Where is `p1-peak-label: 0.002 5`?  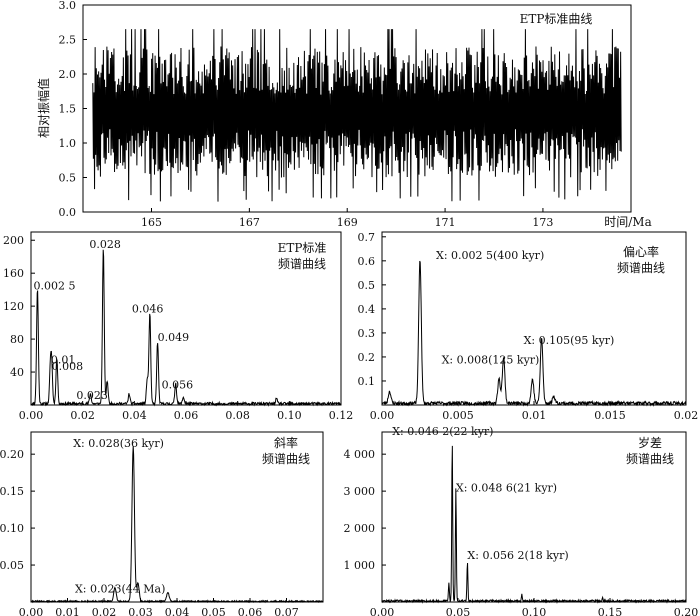 p1-peak-label: 0.002 5 is located at coordinates (54, 286).